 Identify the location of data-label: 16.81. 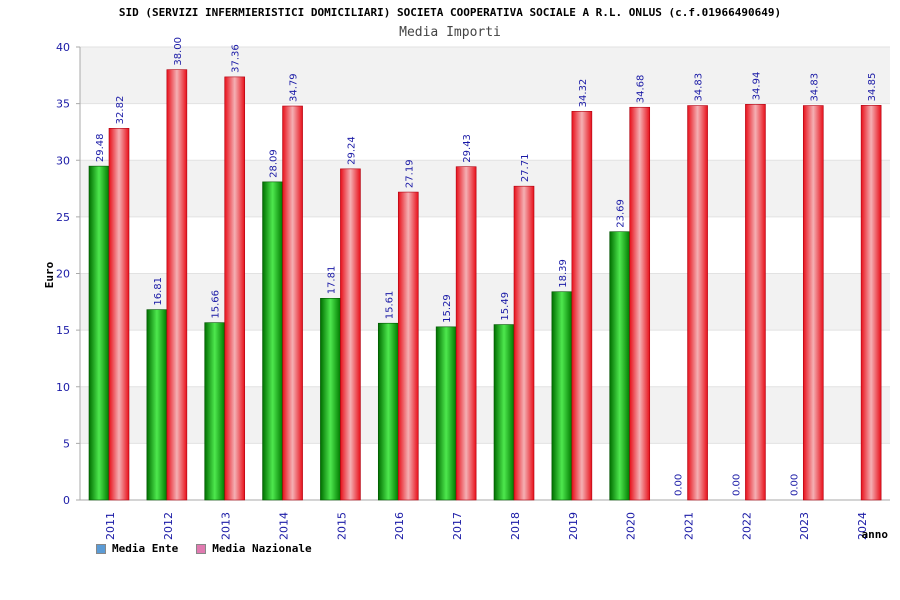
(158, 291).